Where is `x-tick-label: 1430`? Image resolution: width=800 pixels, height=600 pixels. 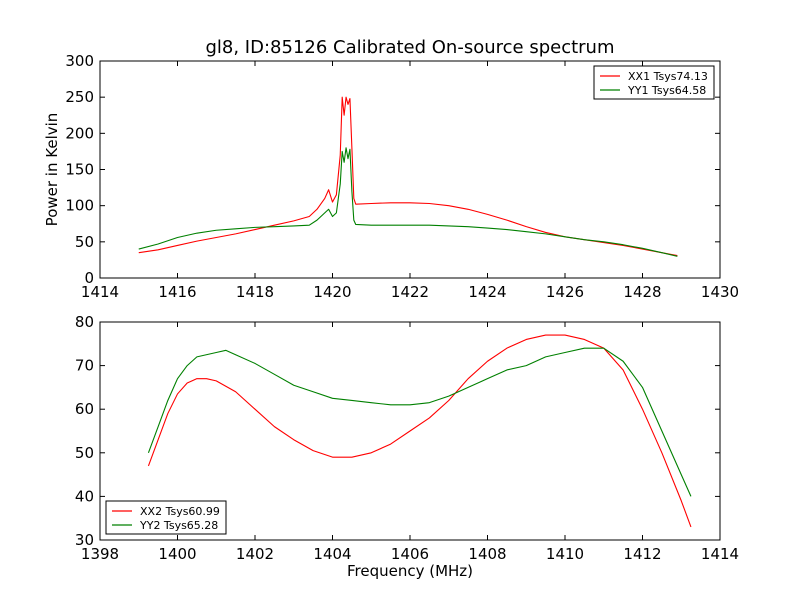 x-tick-label: 1430 is located at coordinates (720, 292).